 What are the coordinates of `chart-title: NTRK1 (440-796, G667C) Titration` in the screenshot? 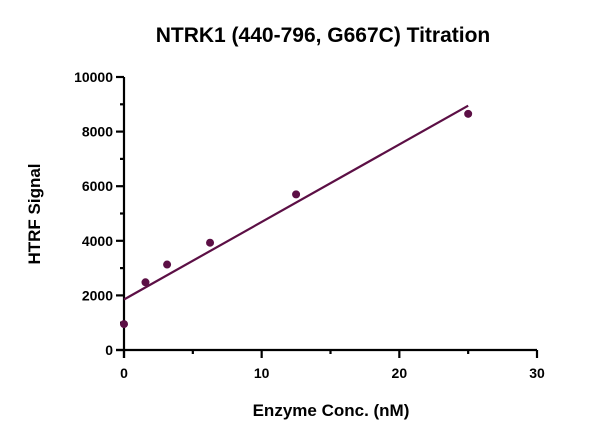 It's located at (323, 35).